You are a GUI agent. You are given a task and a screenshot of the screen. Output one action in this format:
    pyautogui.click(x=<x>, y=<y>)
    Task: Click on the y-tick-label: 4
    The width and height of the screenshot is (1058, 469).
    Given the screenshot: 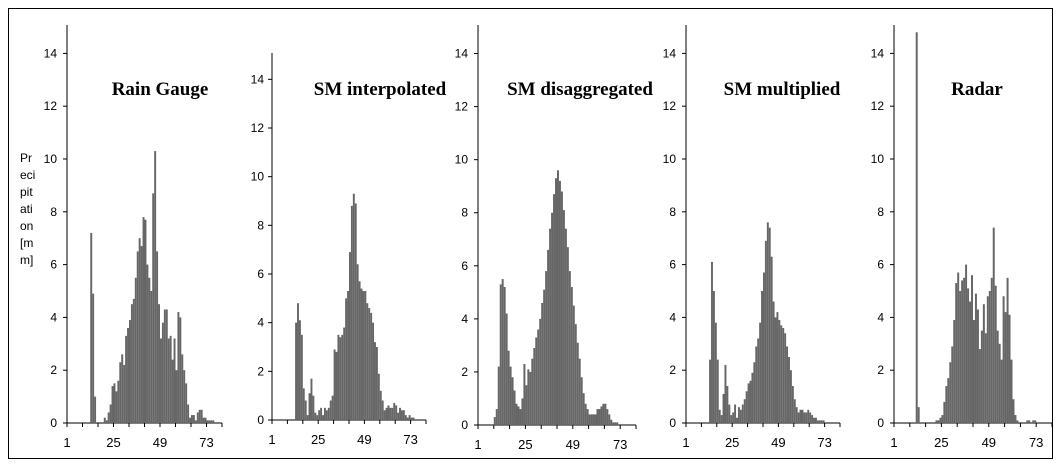 What is the action you would take?
    pyautogui.click(x=53, y=317)
    